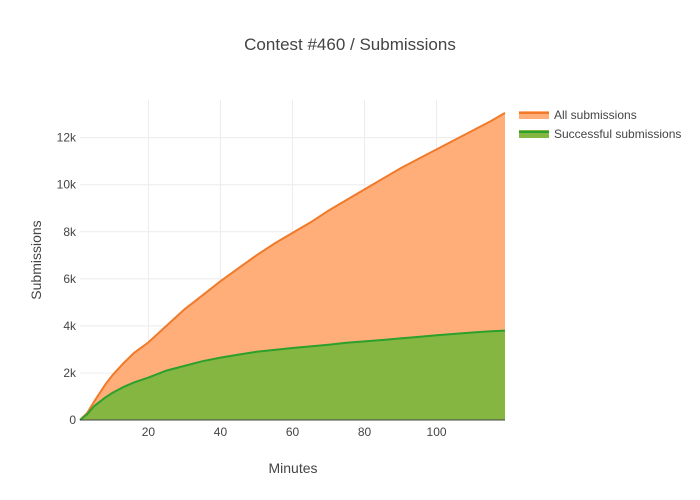  I want to click on y-tick-label: 6k, so click(70, 279).